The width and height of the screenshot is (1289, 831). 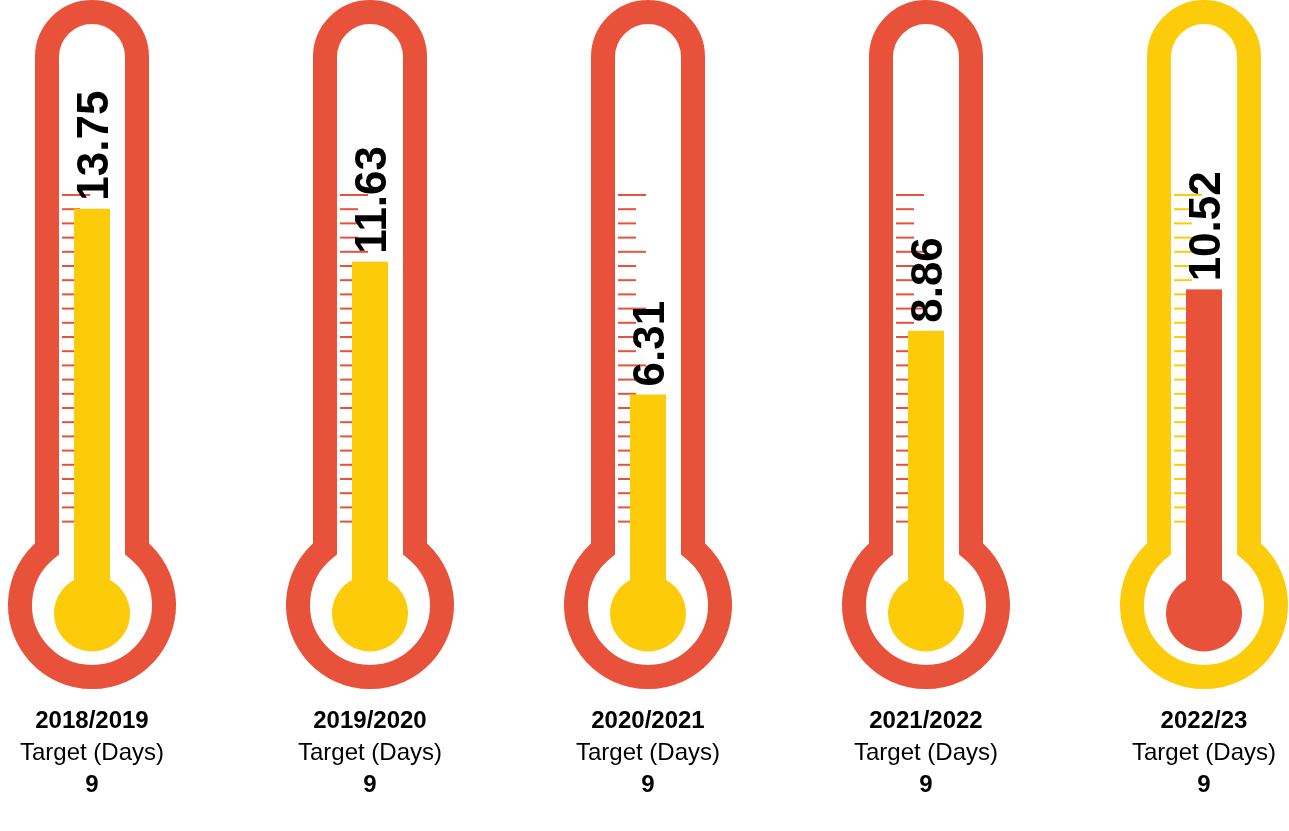 What do you see at coordinates (1204, 226) in the screenshot?
I see `data-label: 10.52` at bounding box center [1204, 226].